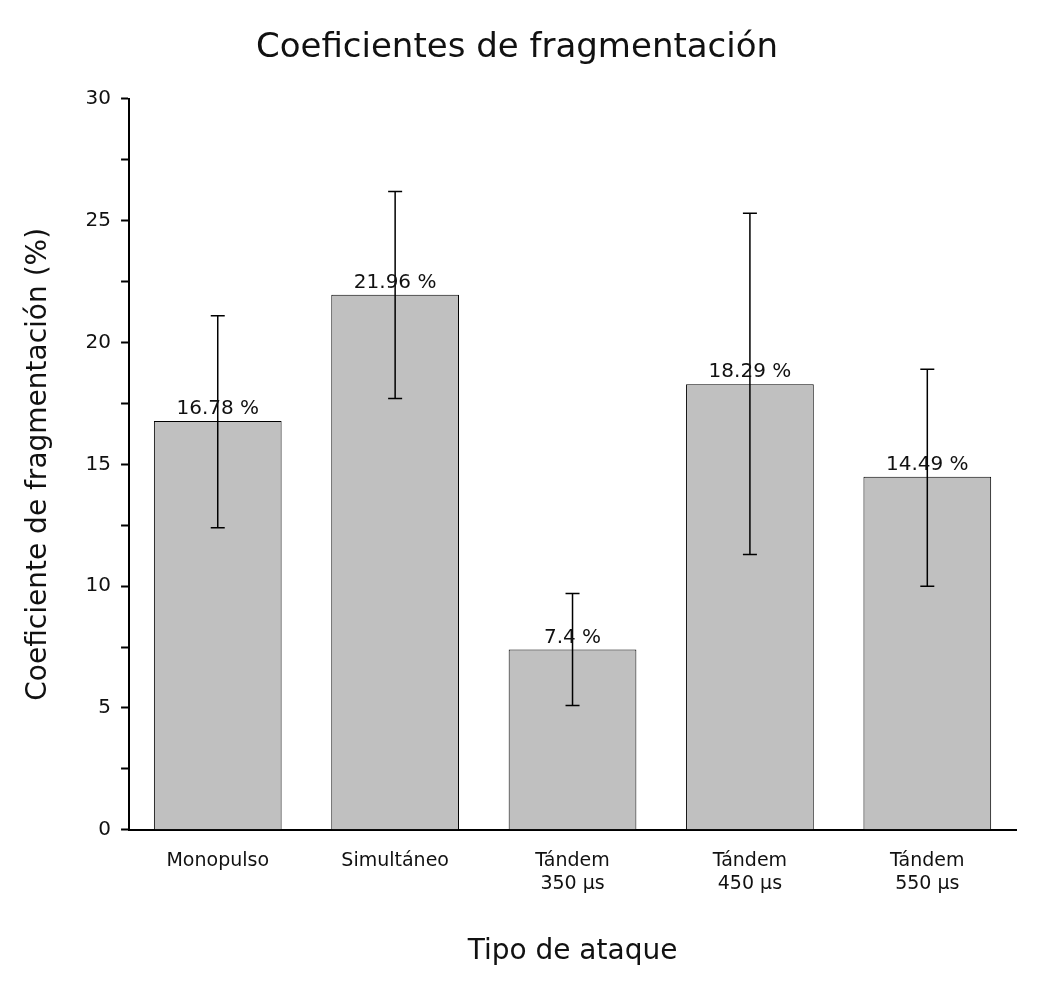  I want to click on x-tick-label: Tándem 350 µs, so click(572, 870).